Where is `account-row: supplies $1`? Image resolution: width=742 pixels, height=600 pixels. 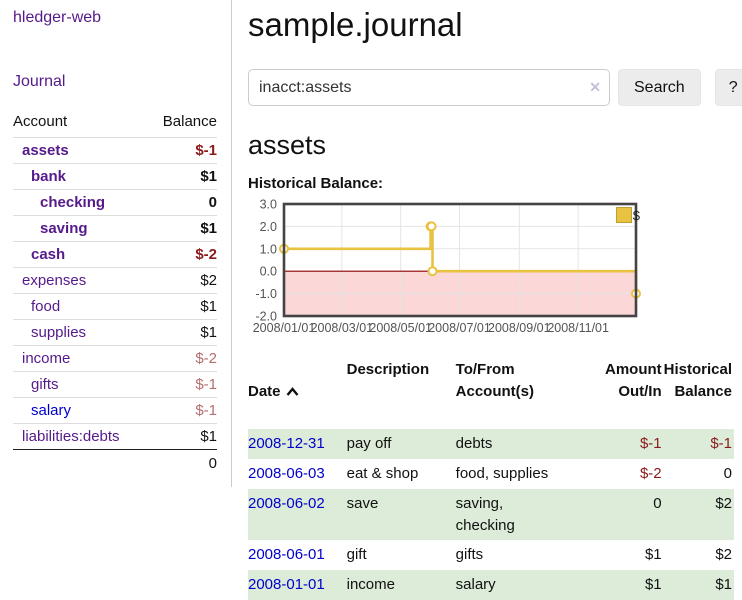
account-row: supplies $1 is located at coordinates (115, 332).